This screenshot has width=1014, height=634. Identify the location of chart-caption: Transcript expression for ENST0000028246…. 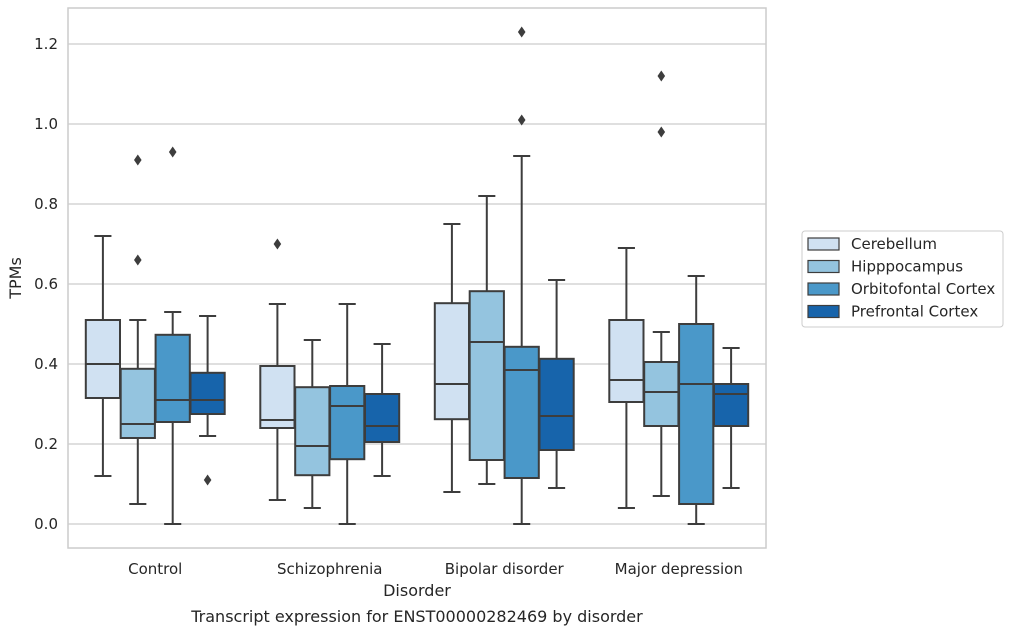
(416, 616).